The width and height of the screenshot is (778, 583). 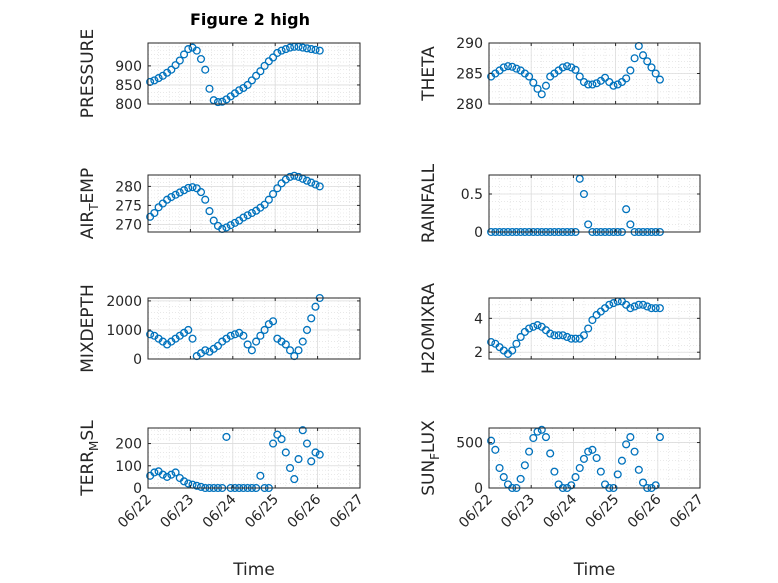 I want to click on subplot-theta: 280 285 290 THETA, so click(x=560, y=74).